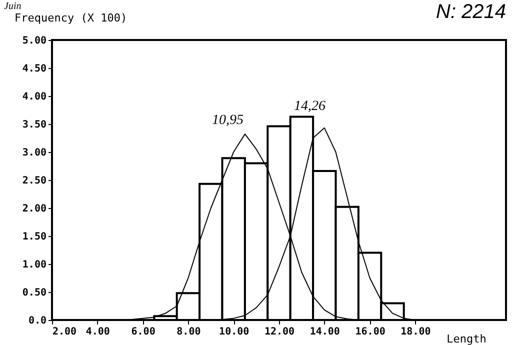 The width and height of the screenshot is (512, 345). What do you see at coordinates (34, 41) in the screenshot?
I see `y-tick-label: 5.00` at bounding box center [34, 41].